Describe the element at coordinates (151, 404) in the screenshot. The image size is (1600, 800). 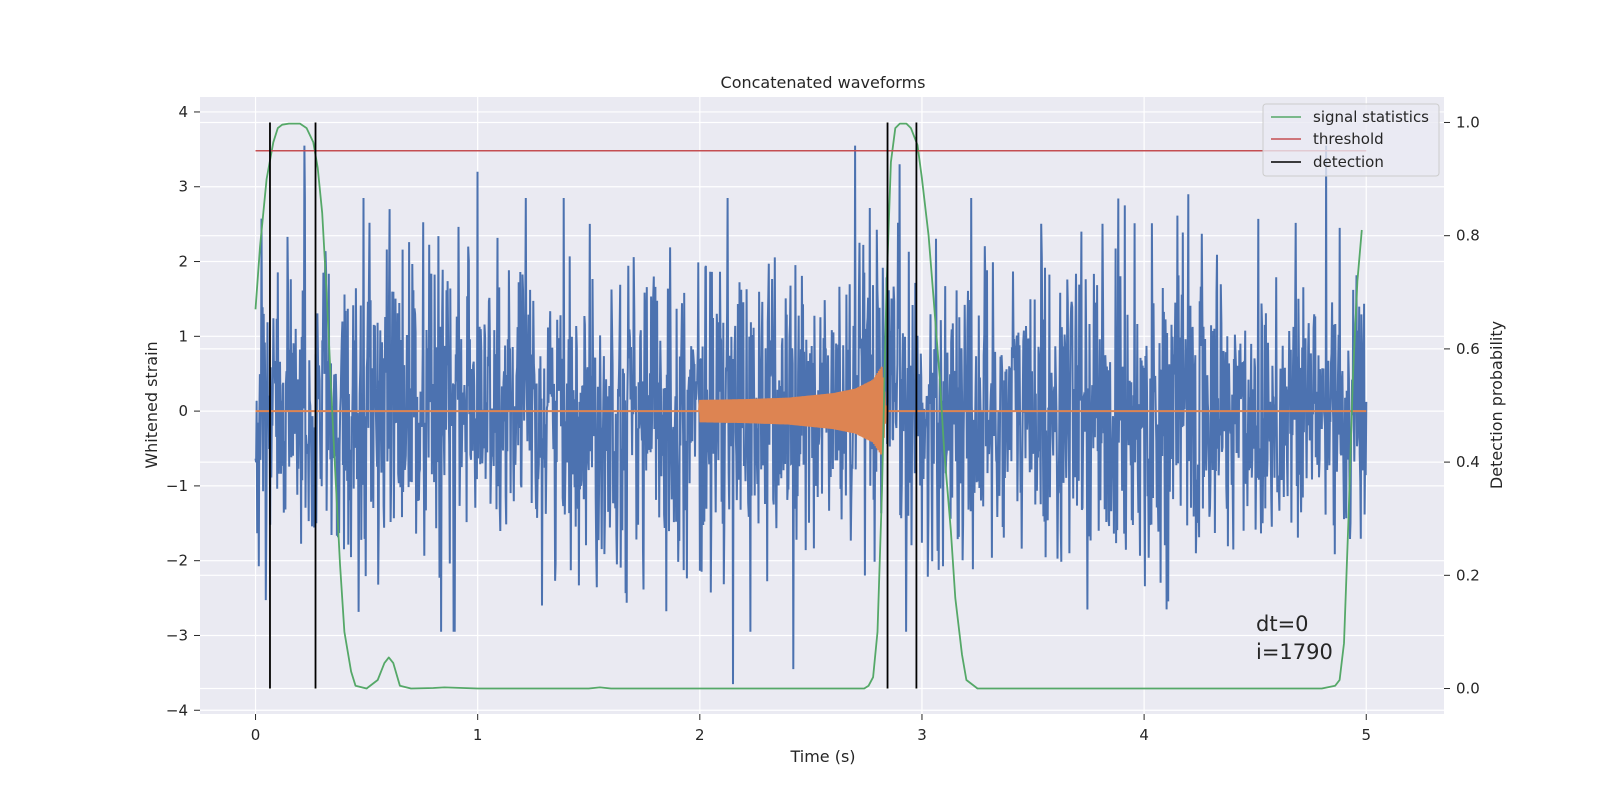
I see `y-axis-title: Whitened strain` at that location.